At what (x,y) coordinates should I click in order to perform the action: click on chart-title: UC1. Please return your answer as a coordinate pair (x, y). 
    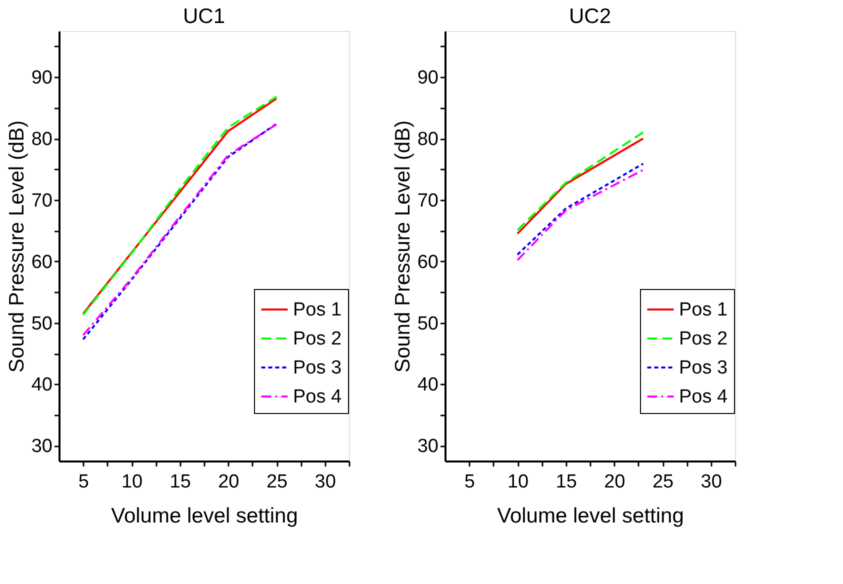
    Looking at the image, I should click on (204, 16).